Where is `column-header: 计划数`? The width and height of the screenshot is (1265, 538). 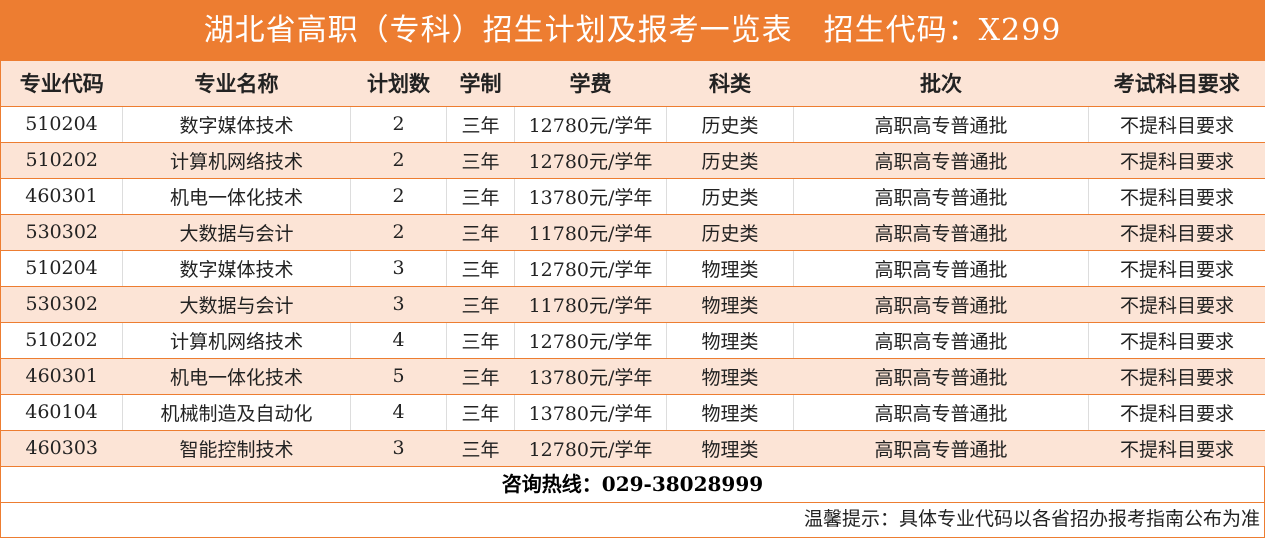
column-header: 计划数 is located at coordinates (399, 83).